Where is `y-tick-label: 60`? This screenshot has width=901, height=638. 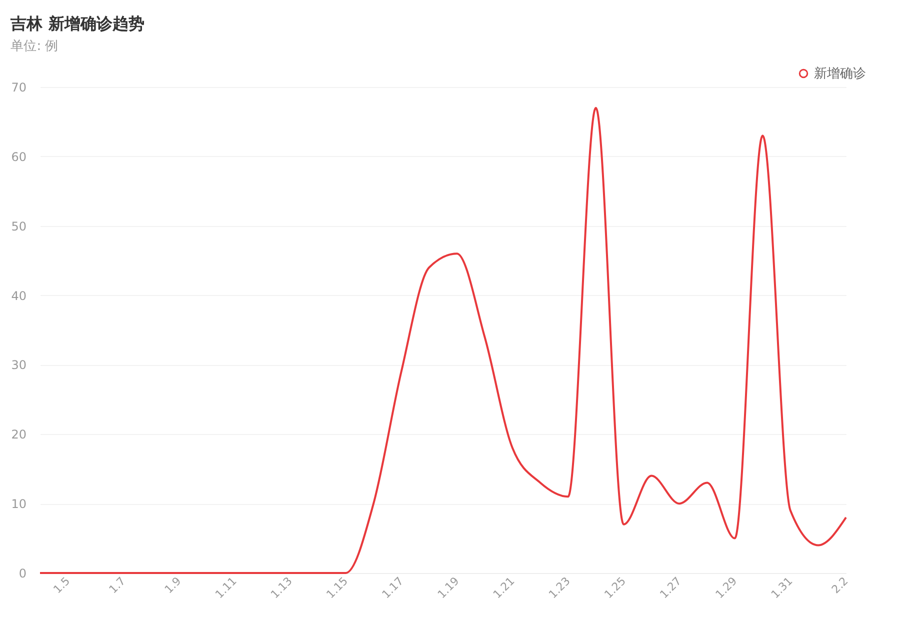 y-tick-label: 60 is located at coordinates (18, 157).